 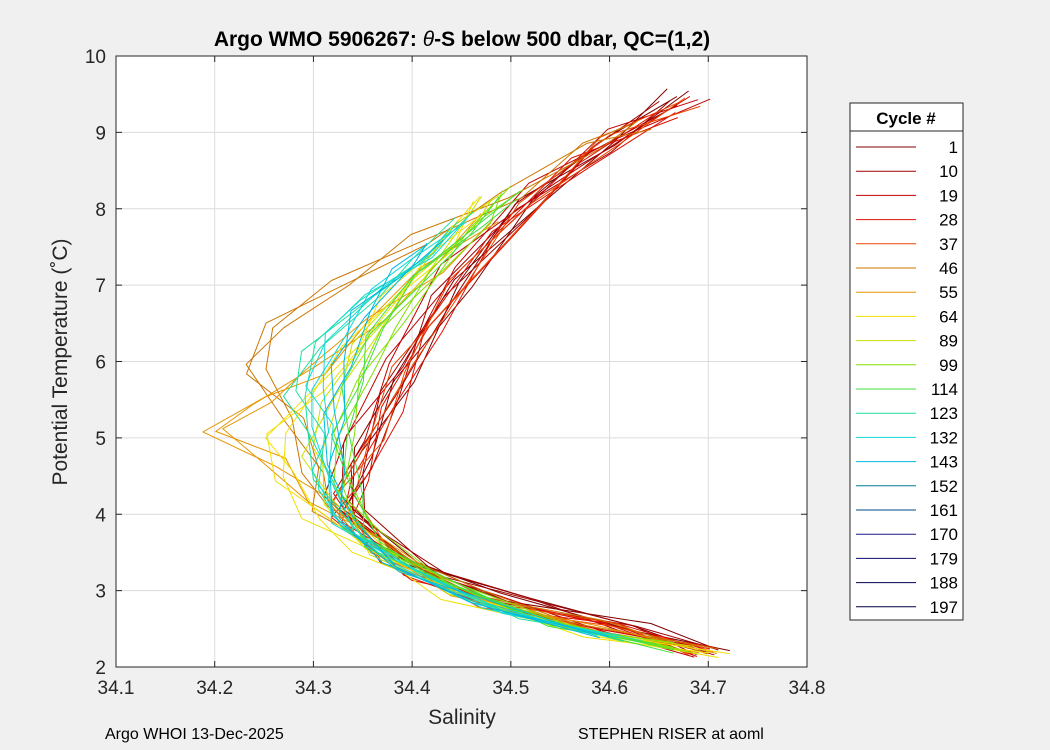 I want to click on x-tick-label: 34.4, so click(x=412, y=688).